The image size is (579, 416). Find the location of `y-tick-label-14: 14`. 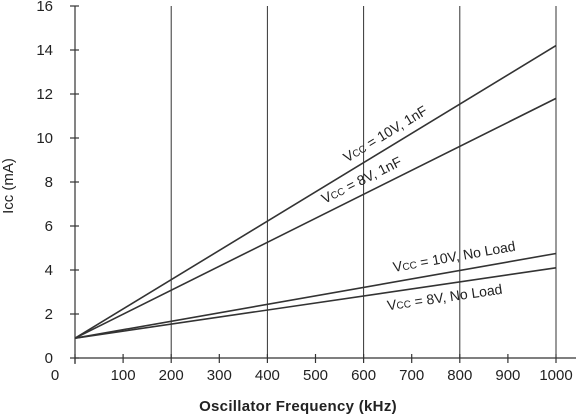

y-tick-label-14: 14 is located at coordinates (44, 50).